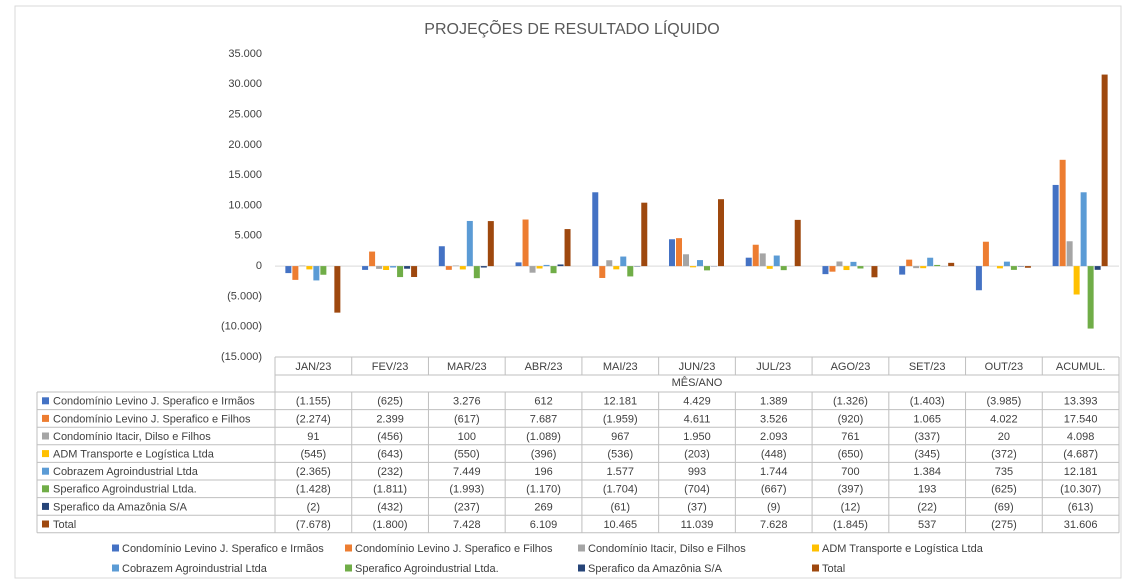 Image resolution: width=1125 pixels, height=580 pixels. Describe the element at coordinates (134, 455) in the screenshot. I see `table-row-label: ADM Transporte e Logística Ltda` at that location.